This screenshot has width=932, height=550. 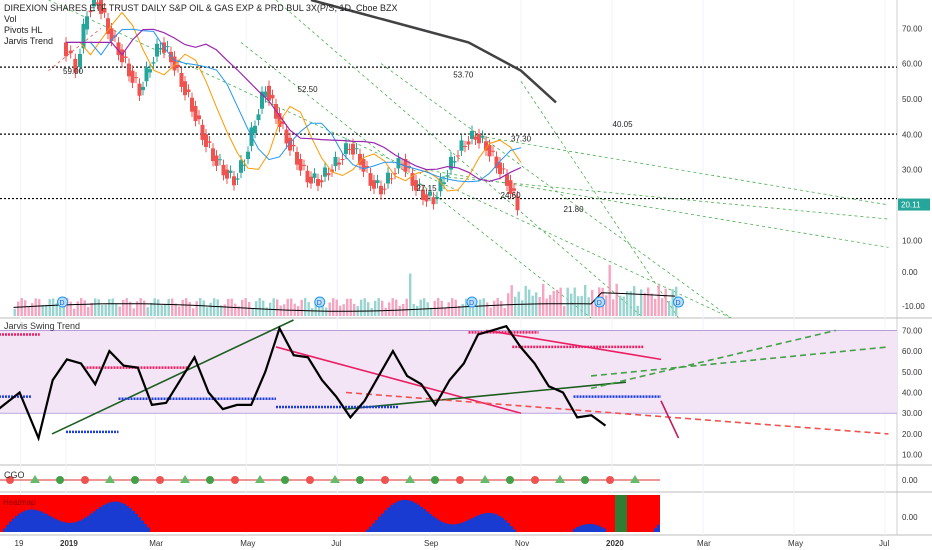 I want to click on x-tick-label: Mar, so click(x=704, y=543).